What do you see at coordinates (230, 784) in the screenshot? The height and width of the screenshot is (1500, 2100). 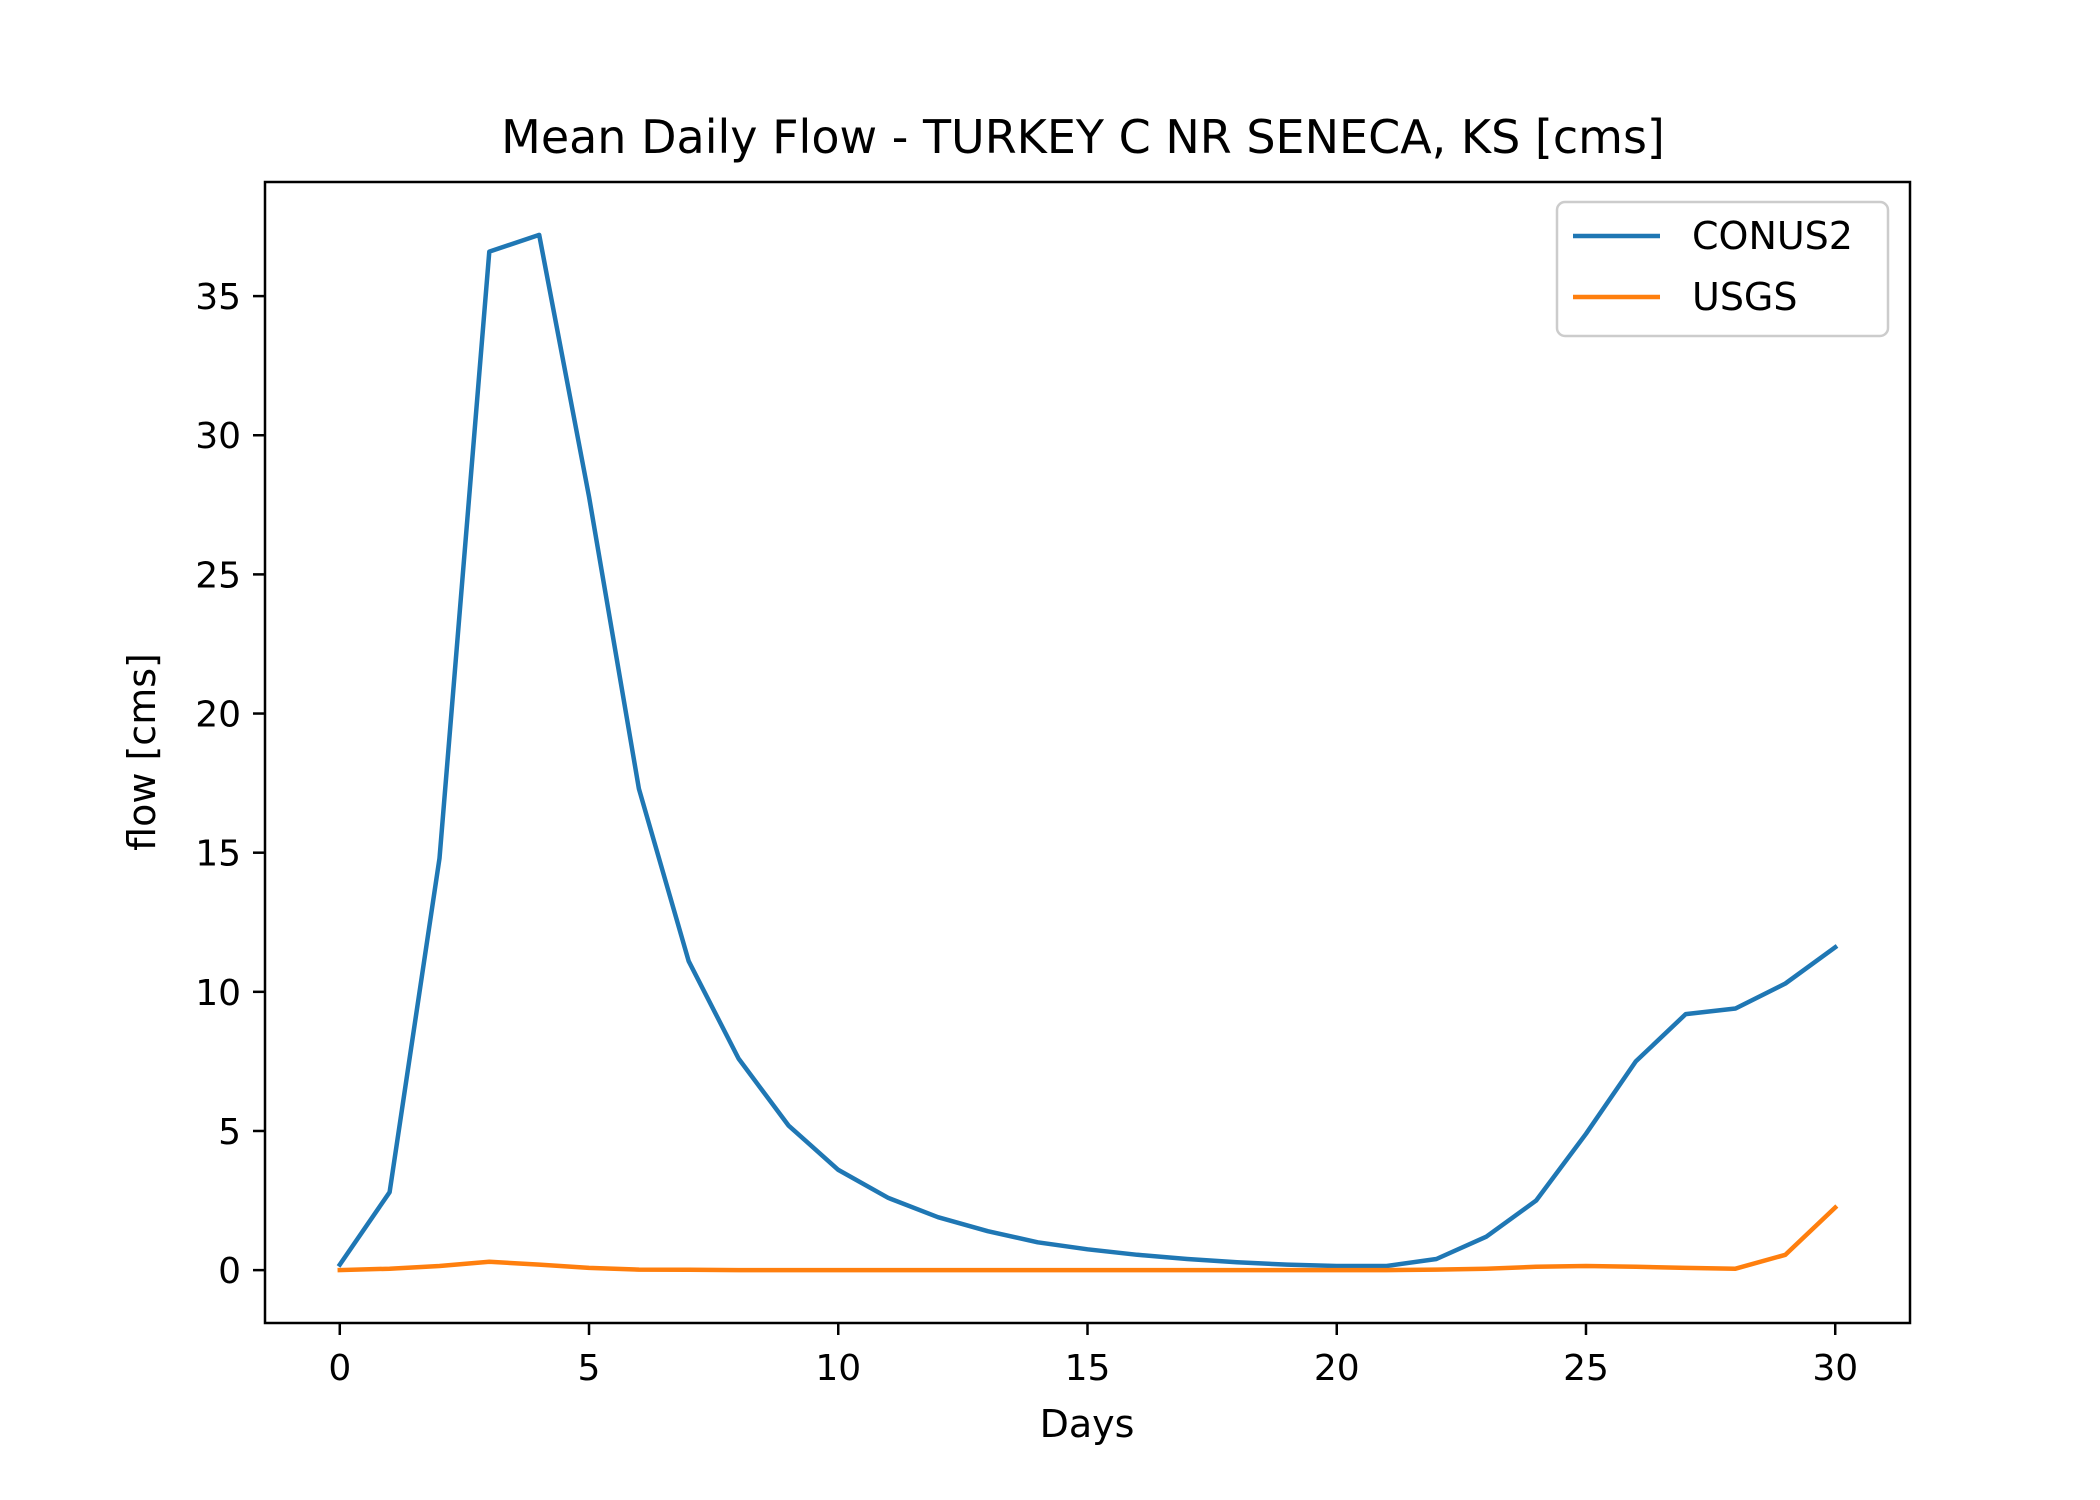 I see `y-axis: 0 5 10 15 20 25 30 35` at bounding box center [230, 784].